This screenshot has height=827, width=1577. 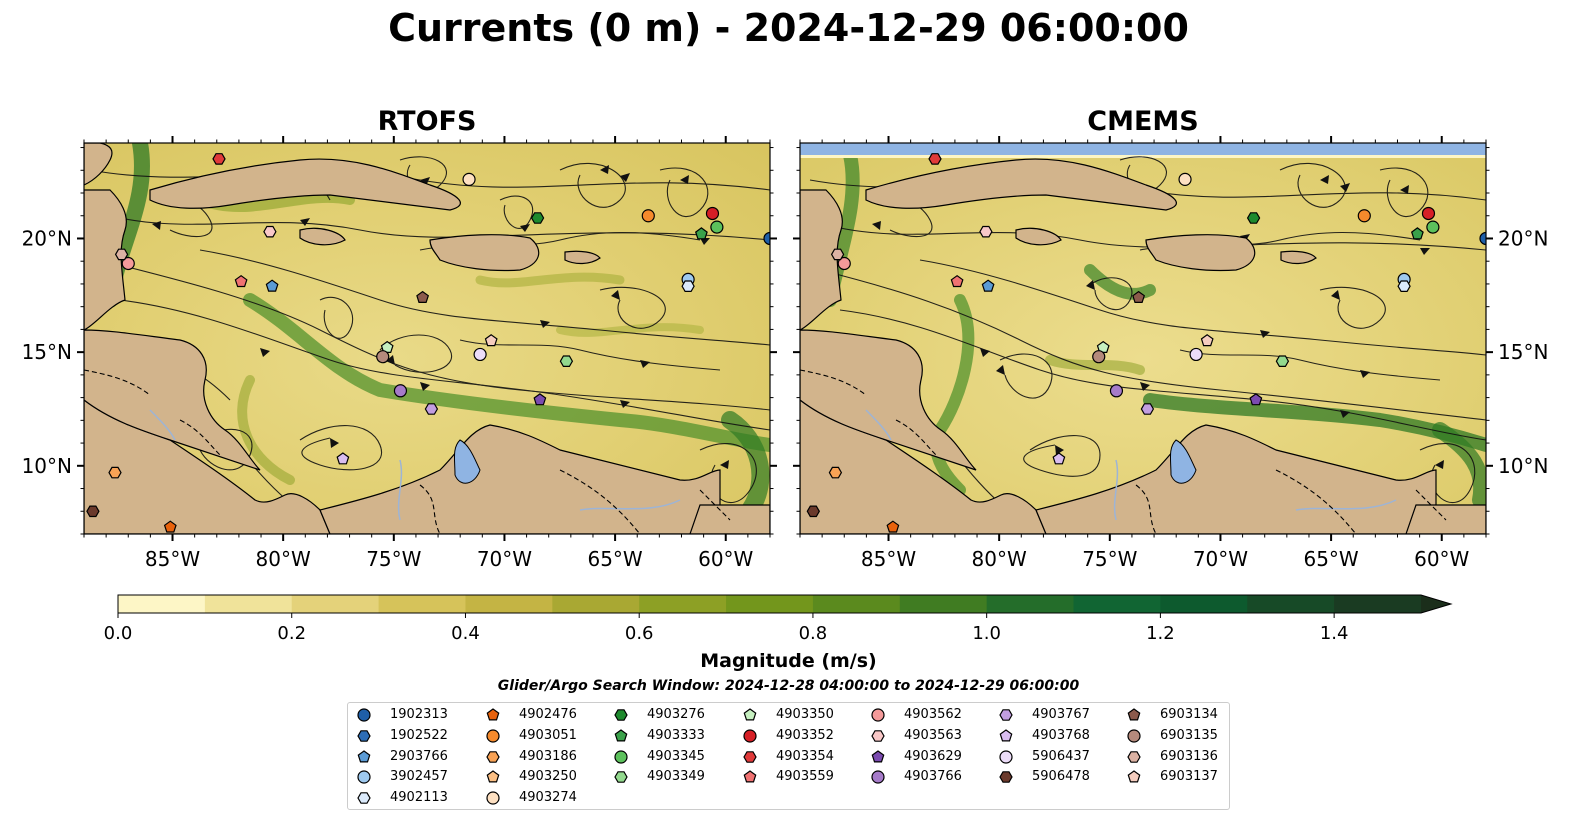 What do you see at coordinates (484, 253) in the screenshot?
I see `hispaniola` at bounding box center [484, 253].